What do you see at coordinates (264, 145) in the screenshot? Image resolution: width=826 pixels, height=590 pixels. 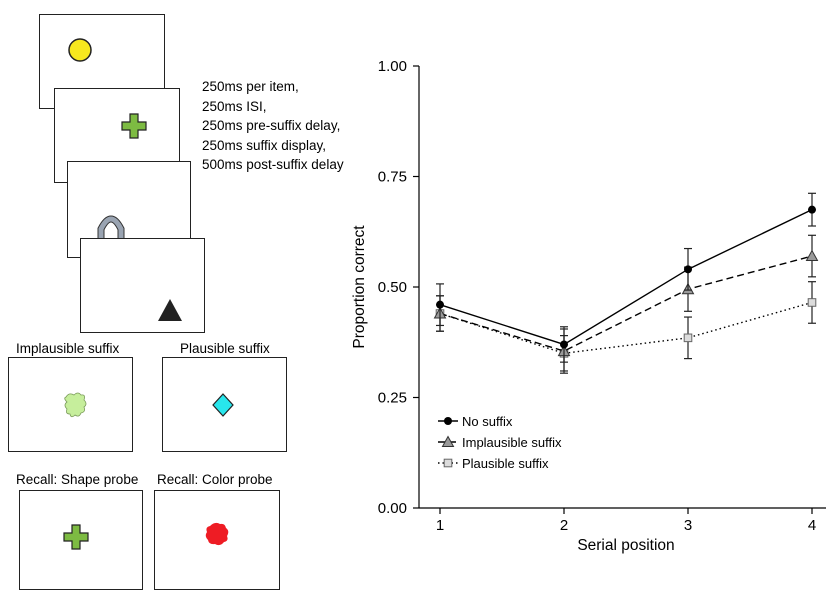 I see `timing-line: 250ms suffix display,` at bounding box center [264, 145].